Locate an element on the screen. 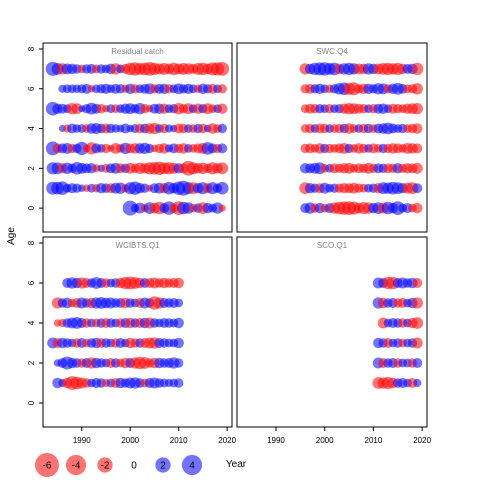 Image resolution: width=480 pixels, height=480 pixels. y-axis-label: Age is located at coordinates (11, 236).